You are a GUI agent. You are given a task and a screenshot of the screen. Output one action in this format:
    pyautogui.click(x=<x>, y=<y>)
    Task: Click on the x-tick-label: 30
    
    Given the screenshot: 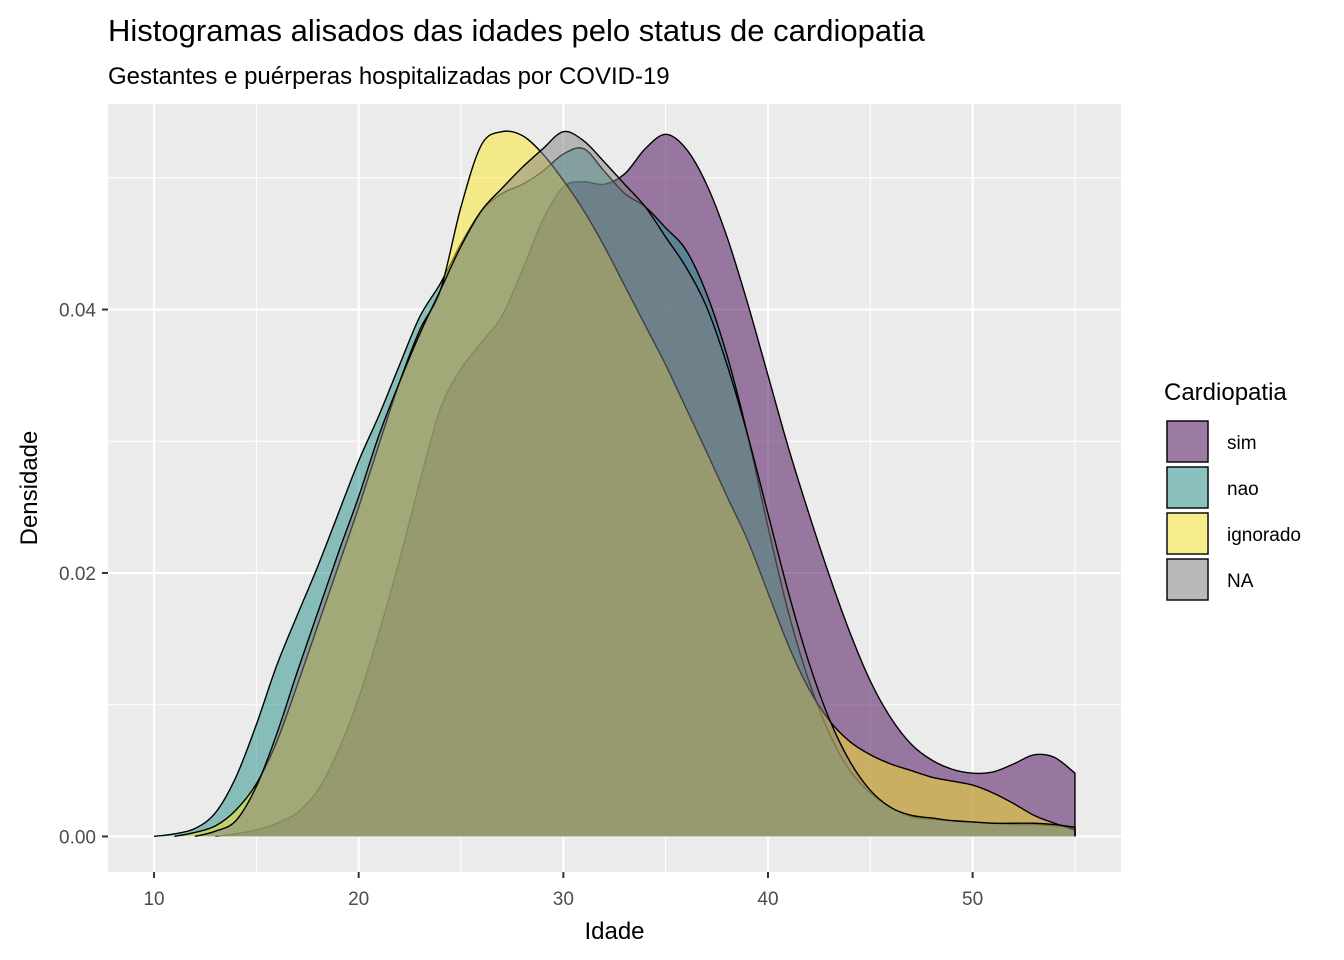 What is the action you would take?
    pyautogui.click(x=563, y=899)
    